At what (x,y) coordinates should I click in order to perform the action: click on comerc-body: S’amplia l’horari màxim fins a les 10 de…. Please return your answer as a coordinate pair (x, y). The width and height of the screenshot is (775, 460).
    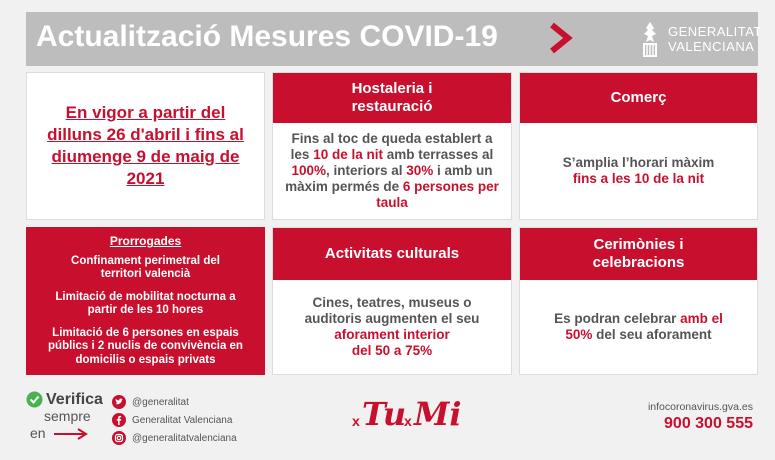
    Looking at the image, I should click on (638, 171).